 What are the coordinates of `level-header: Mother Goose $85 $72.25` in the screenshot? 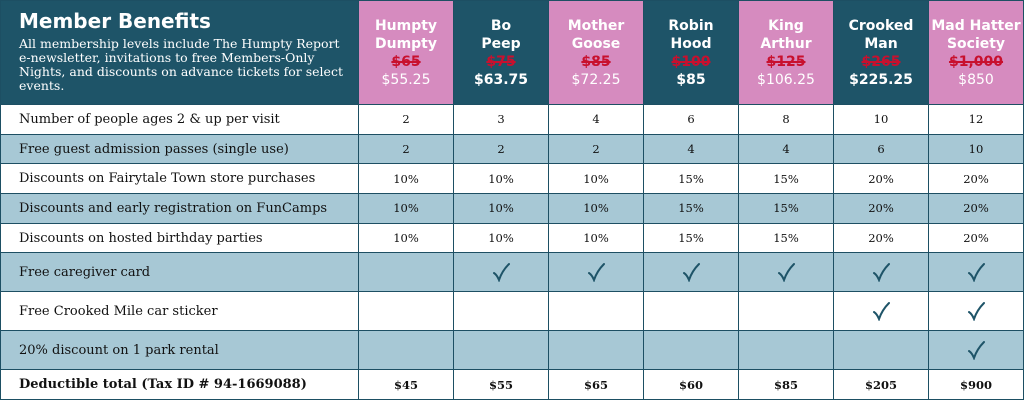 It's located at (596, 52).